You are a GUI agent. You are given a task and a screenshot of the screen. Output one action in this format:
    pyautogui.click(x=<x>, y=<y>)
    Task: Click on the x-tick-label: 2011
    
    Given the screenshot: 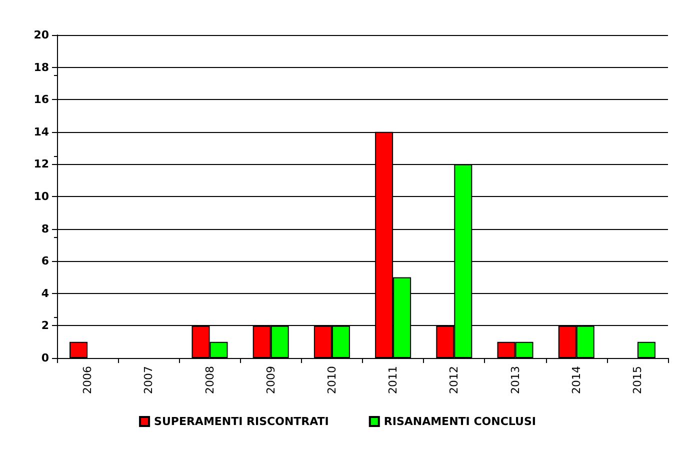 What is the action you would take?
    pyautogui.click(x=393, y=380)
    